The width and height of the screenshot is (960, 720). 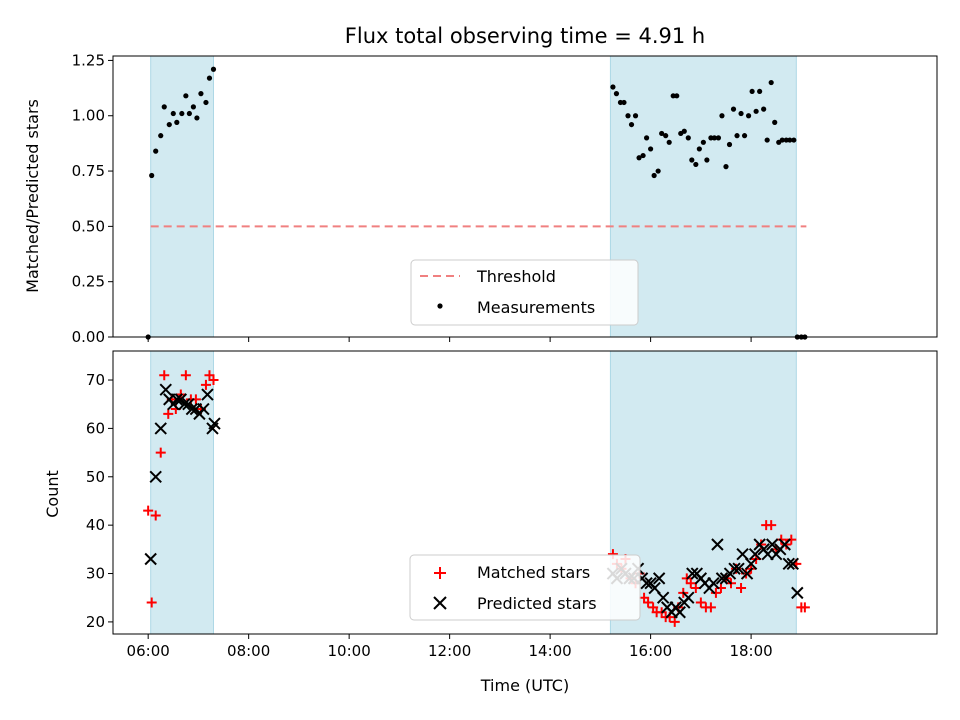 I want to click on top-panel-x-ticks, so click(x=449, y=339).